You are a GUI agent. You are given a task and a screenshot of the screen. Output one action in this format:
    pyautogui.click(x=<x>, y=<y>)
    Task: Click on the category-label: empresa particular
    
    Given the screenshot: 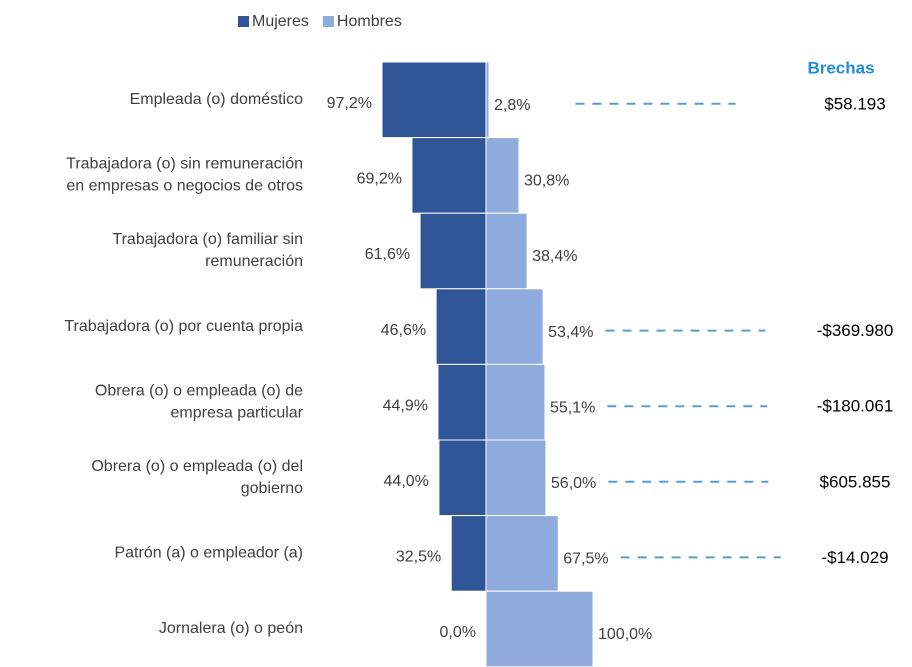 What is the action you would take?
    pyautogui.click(x=237, y=412)
    